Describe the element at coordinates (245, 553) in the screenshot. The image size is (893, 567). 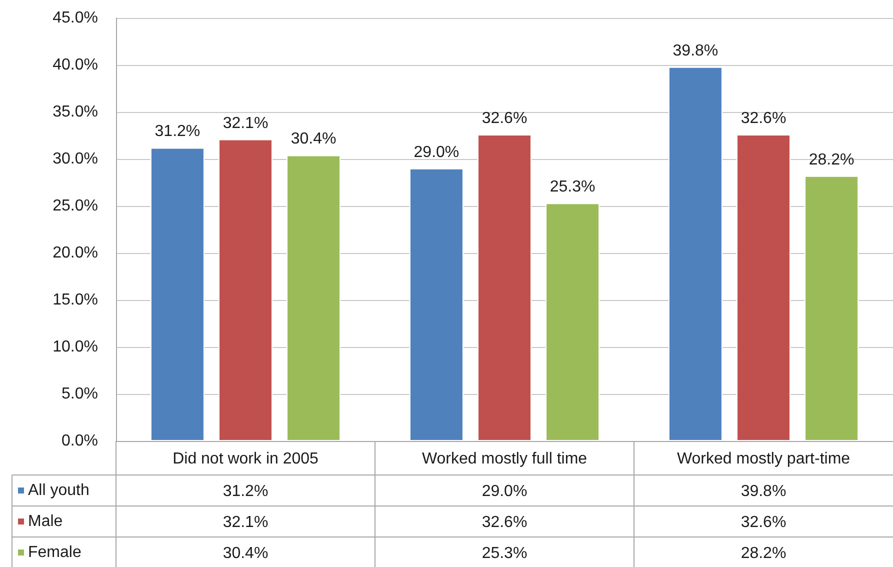
I see `data-label: 30.4%` at that location.